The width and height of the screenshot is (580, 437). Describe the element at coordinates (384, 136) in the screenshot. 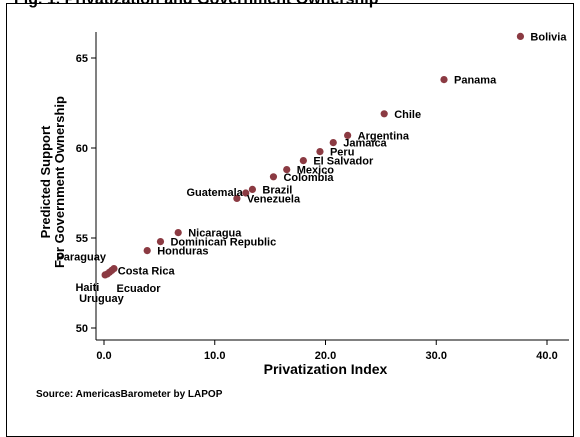

I see `point-label: Argentina` at that location.